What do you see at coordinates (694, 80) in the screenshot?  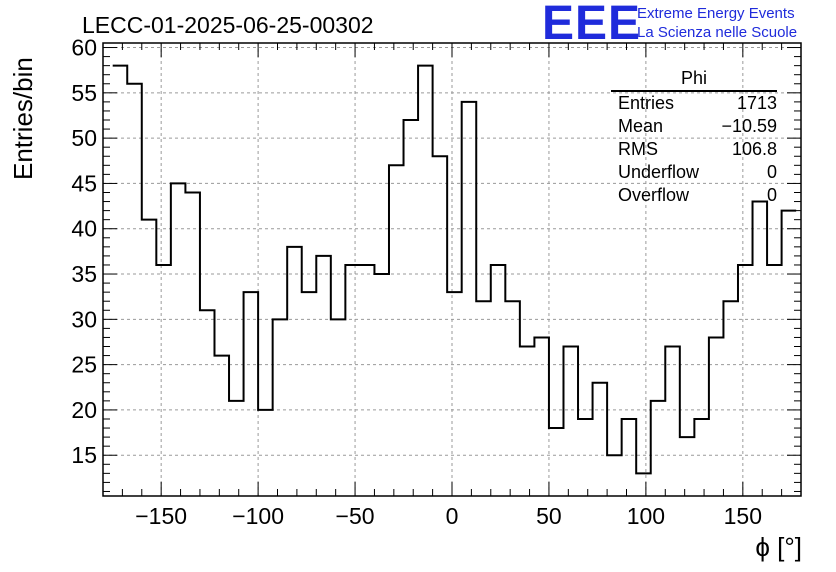 I see `stats-title: Phi` at bounding box center [694, 80].